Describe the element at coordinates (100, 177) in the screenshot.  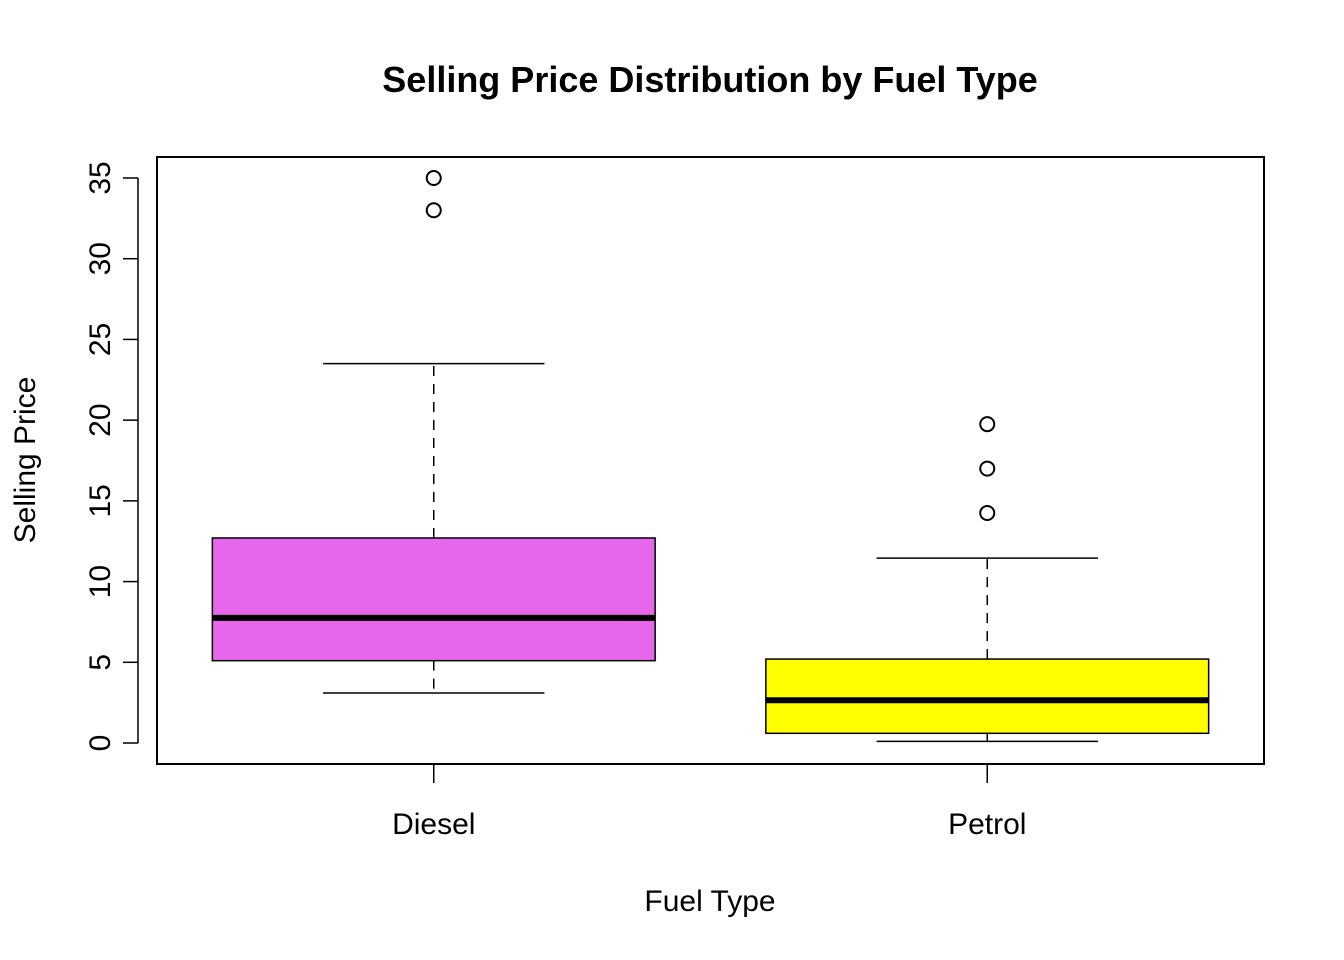
I see `y-tick-label: 35` at that location.